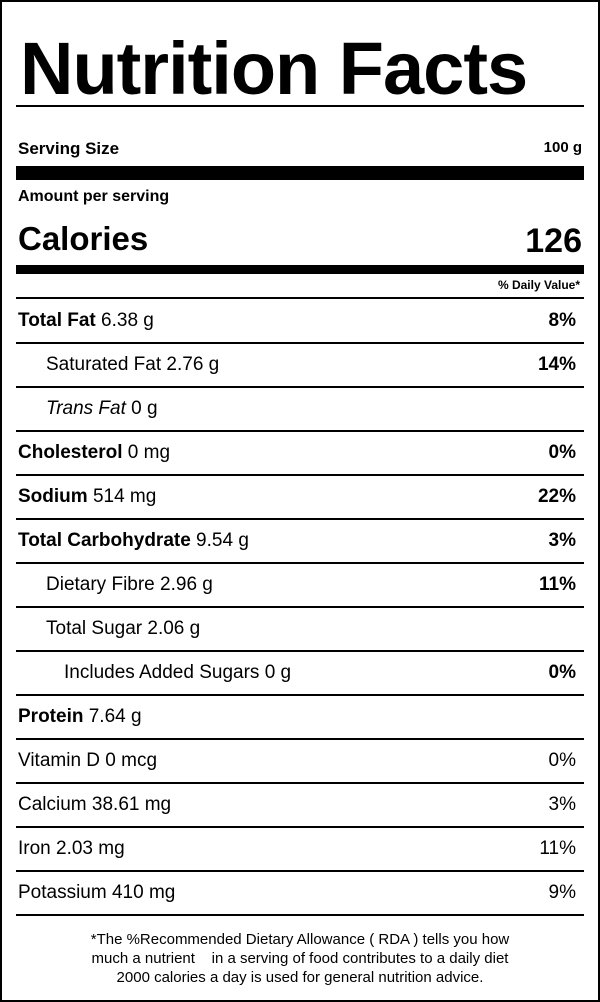  I want to click on label-title: Nutrition Facts, so click(274, 68).